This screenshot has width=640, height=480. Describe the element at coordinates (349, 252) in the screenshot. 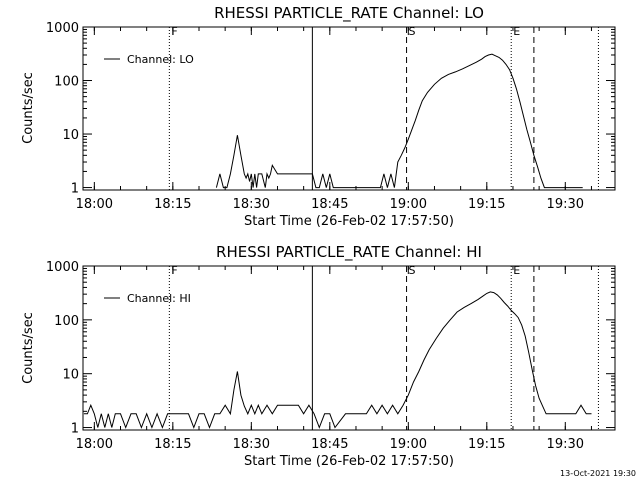

I see `chart-title-hi: RHESSI PARTICLE_RATE Channel: HI` at that location.